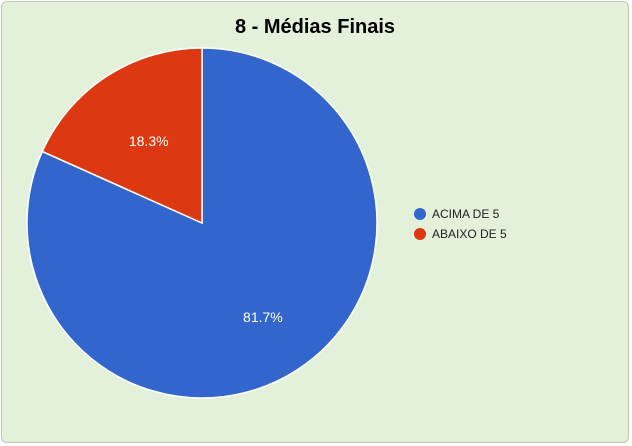 The width and height of the screenshot is (632, 446). I want to click on legend-swatch-abaixo, so click(420, 234).